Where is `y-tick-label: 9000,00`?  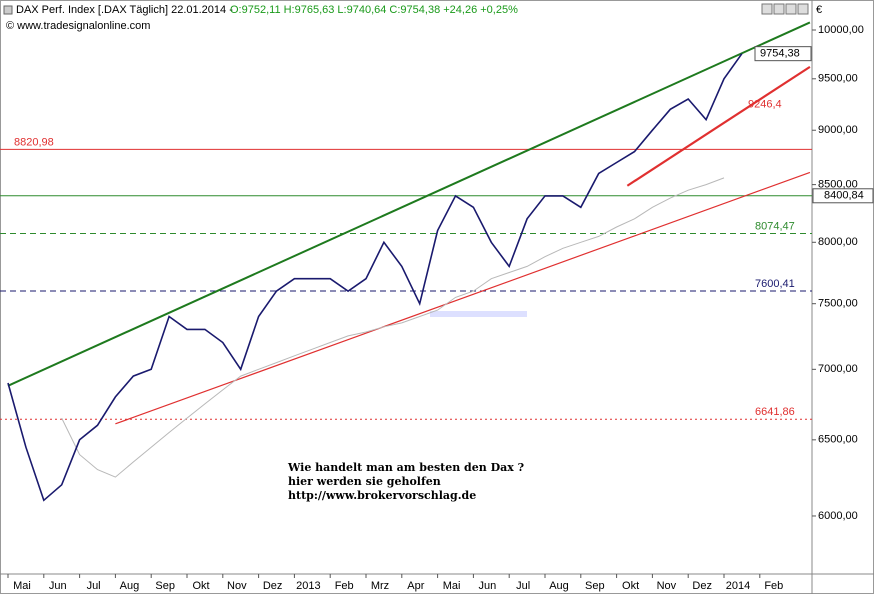 y-tick-label: 9000,00 is located at coordinates (838, 130).